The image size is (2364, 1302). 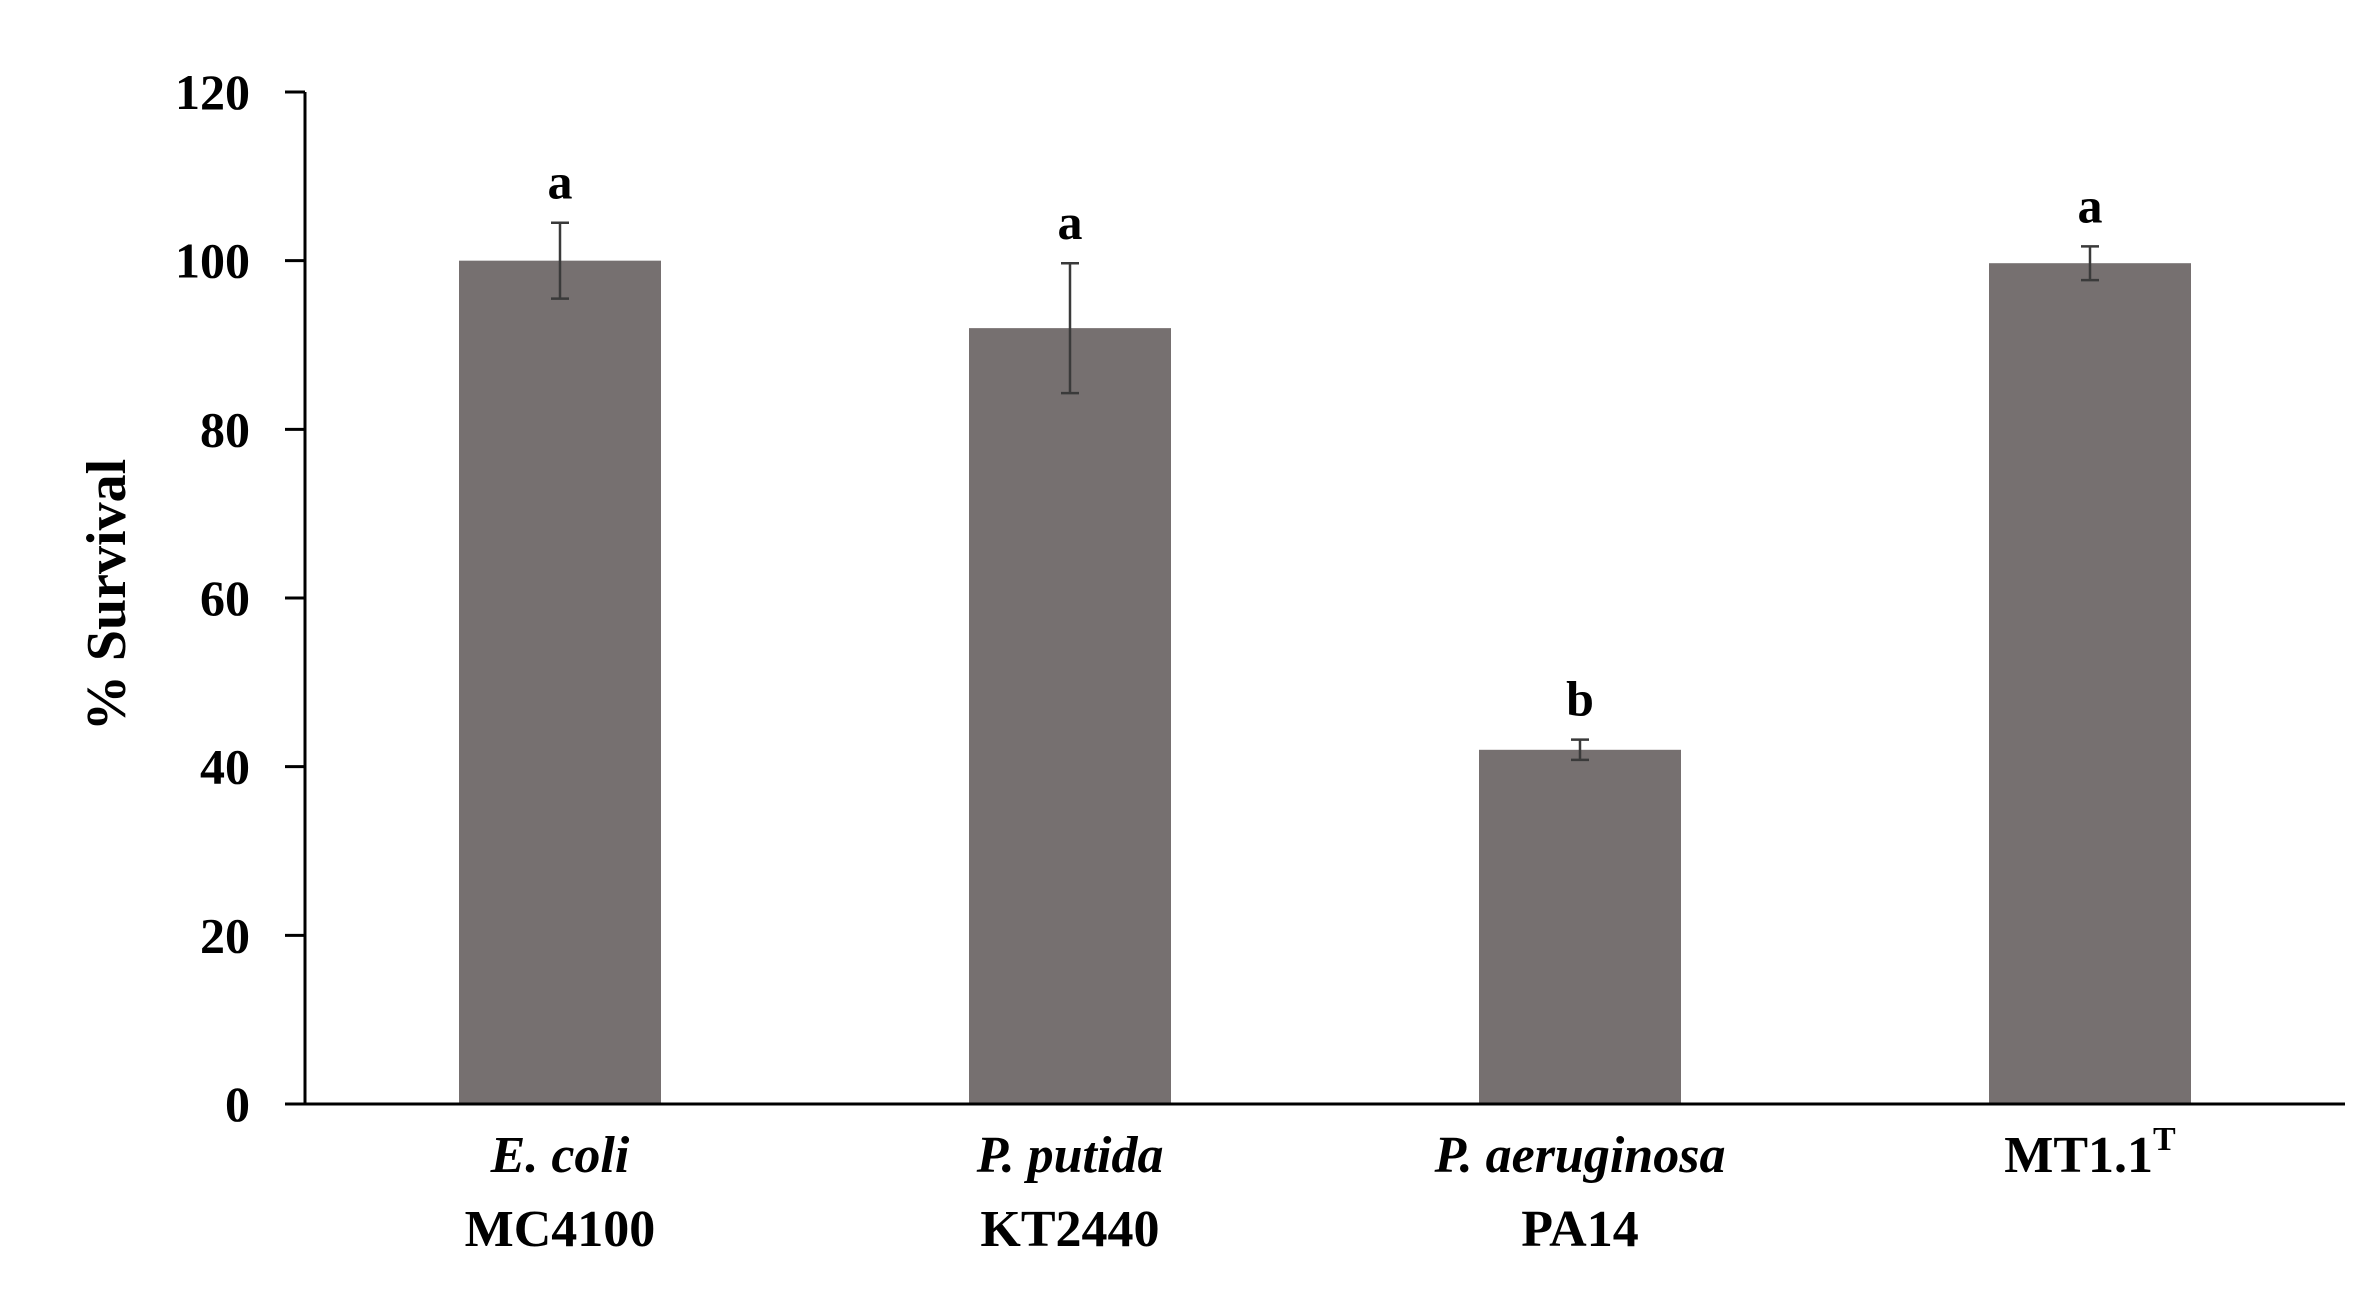 I want to click on y-tick-label: 20, so click(x=225, y=935).